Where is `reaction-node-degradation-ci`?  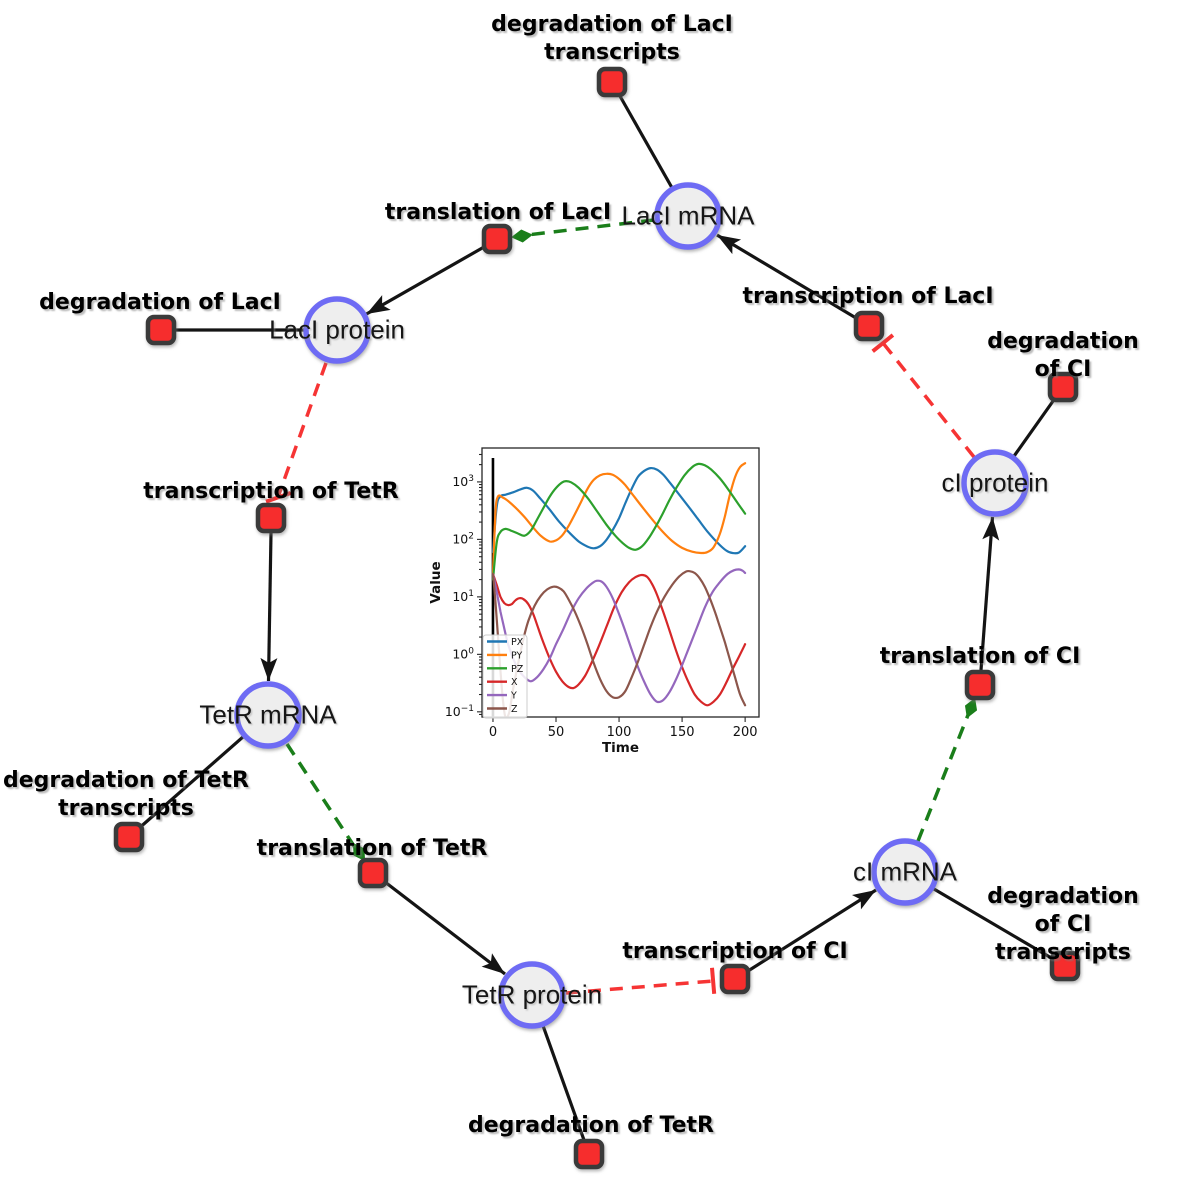
reaction-node-degradation-ci is located at coordinates (1063, 387).